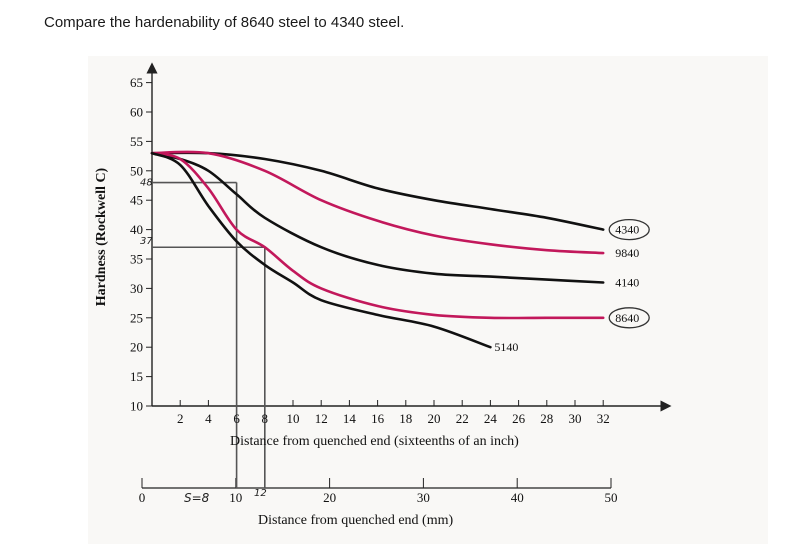 The image size is (810, 549). What do you see at coordinates (208, 418) in the screenshot?
I see `x-tick-label: 4` at bounding box center [208, 418].